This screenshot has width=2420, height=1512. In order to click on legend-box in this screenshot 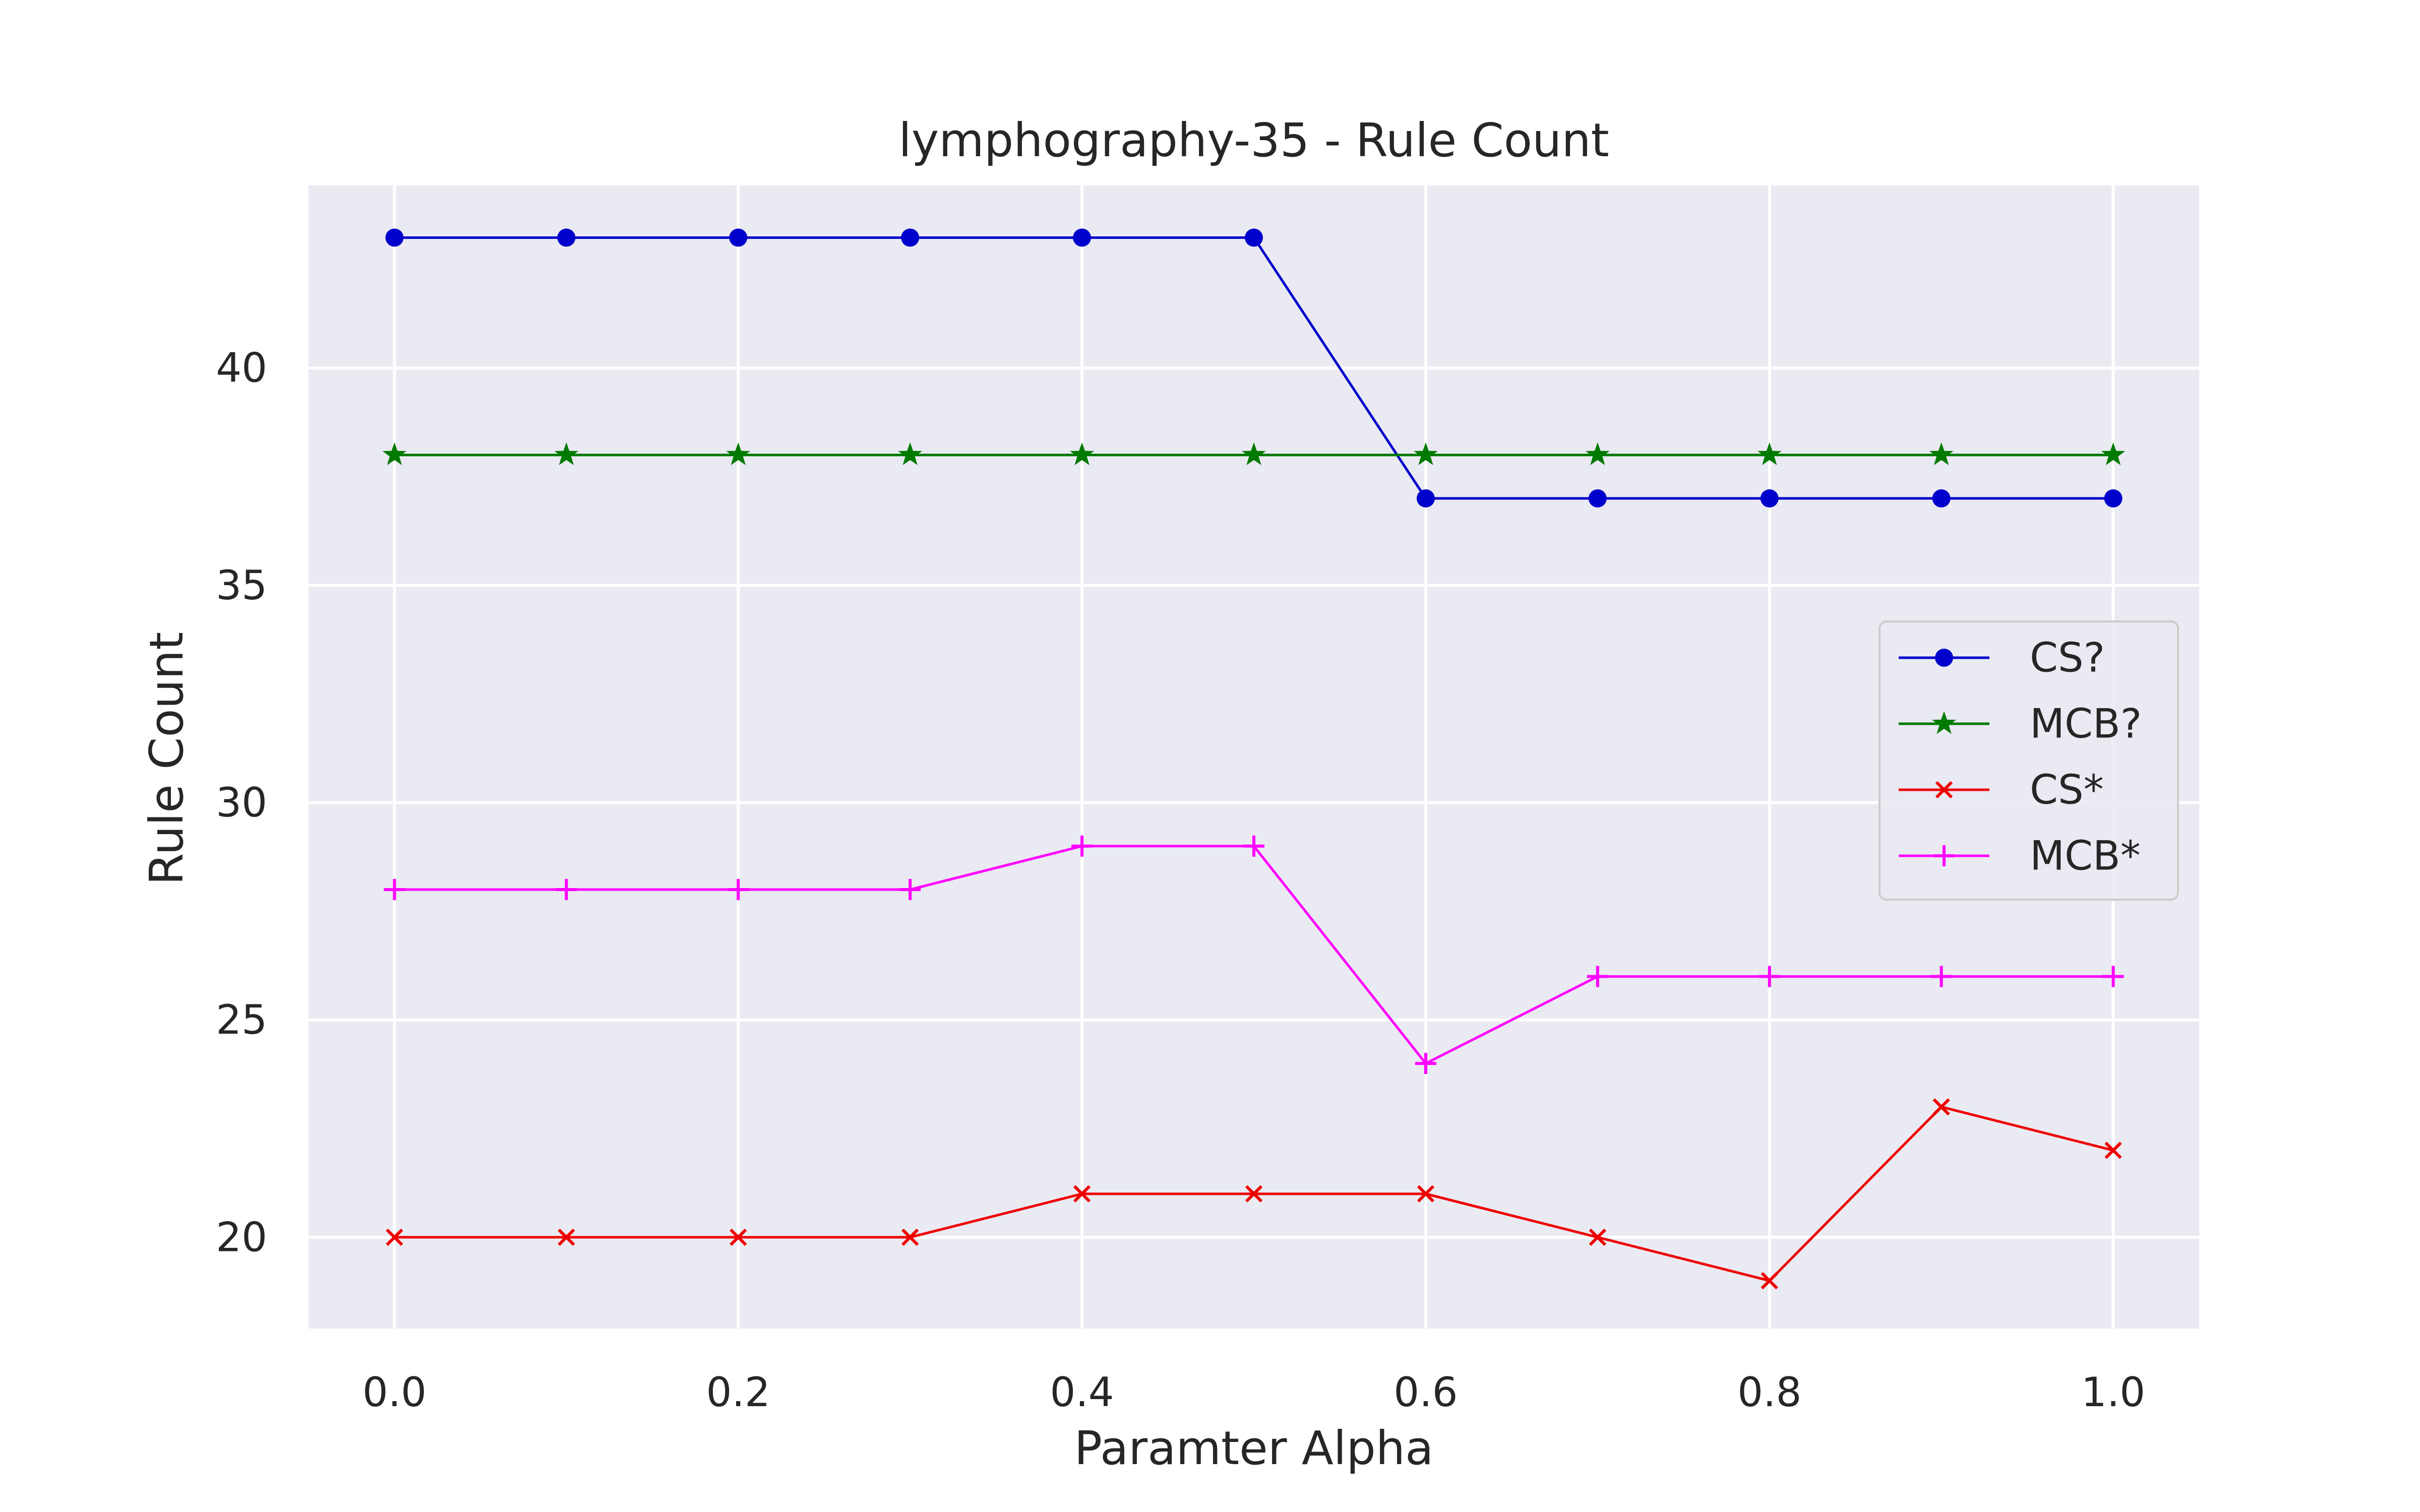, I will do `click(2029, 761)`.